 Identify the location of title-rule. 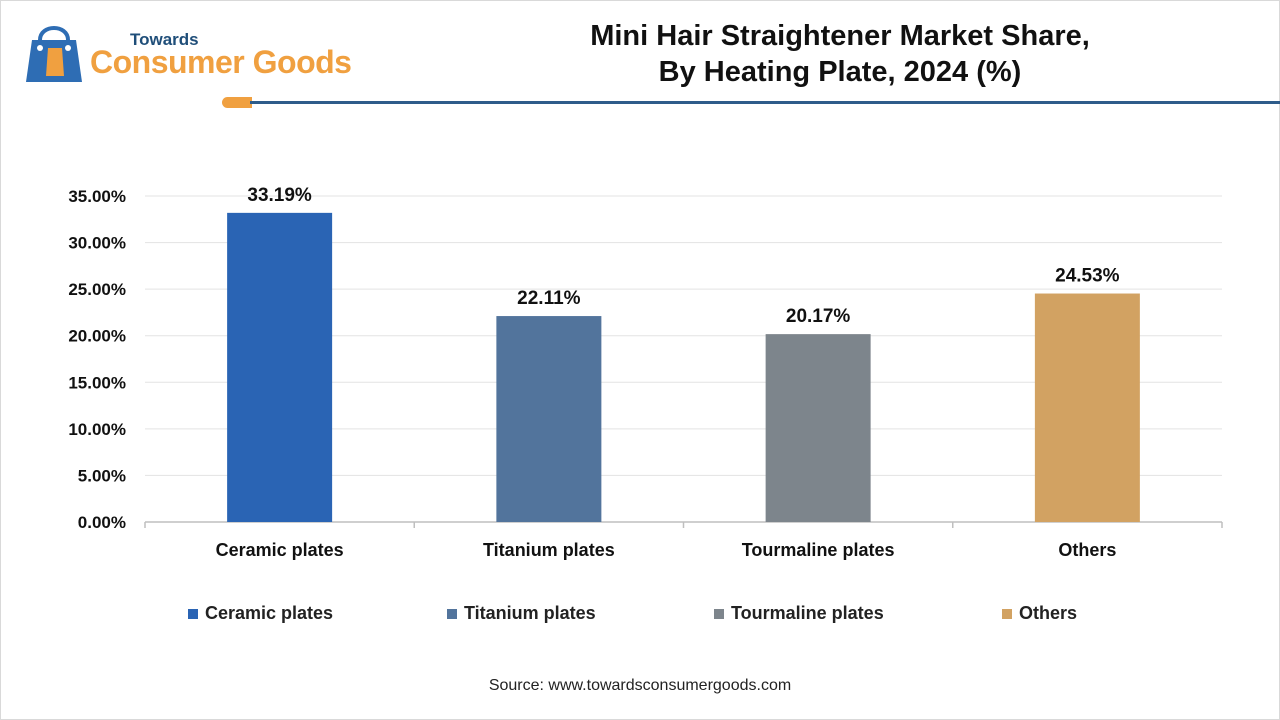
(765, 102).